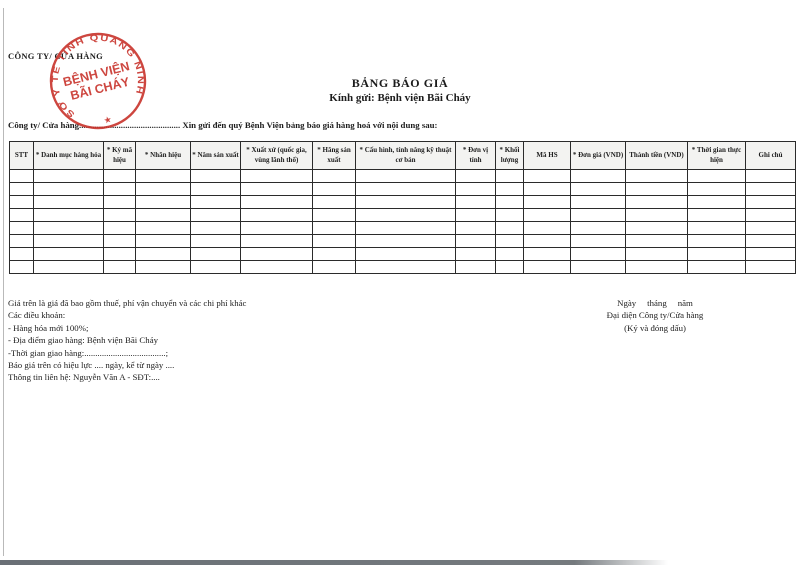  What do you see at coordinates (400, 83) in the screenshot?
I see `page-title: BẢNG BÁO GIÁ` at bounding box center [400, 83].